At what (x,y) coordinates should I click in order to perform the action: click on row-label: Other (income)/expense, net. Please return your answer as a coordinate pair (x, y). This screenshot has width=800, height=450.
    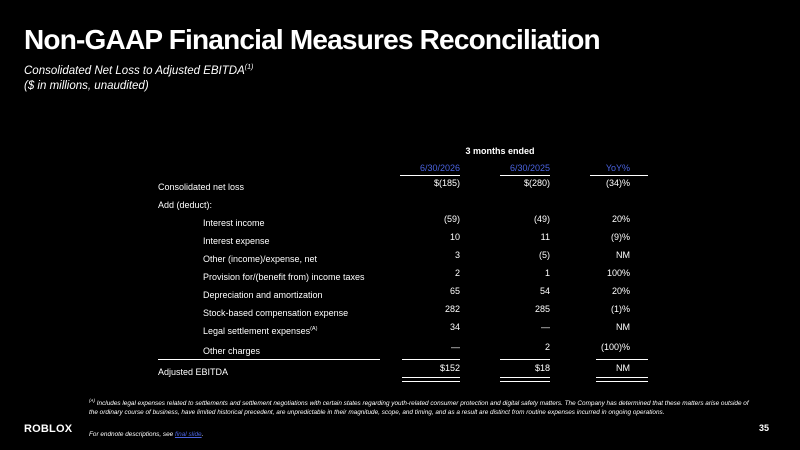
    Looking at the image, I should click on (260, 259).